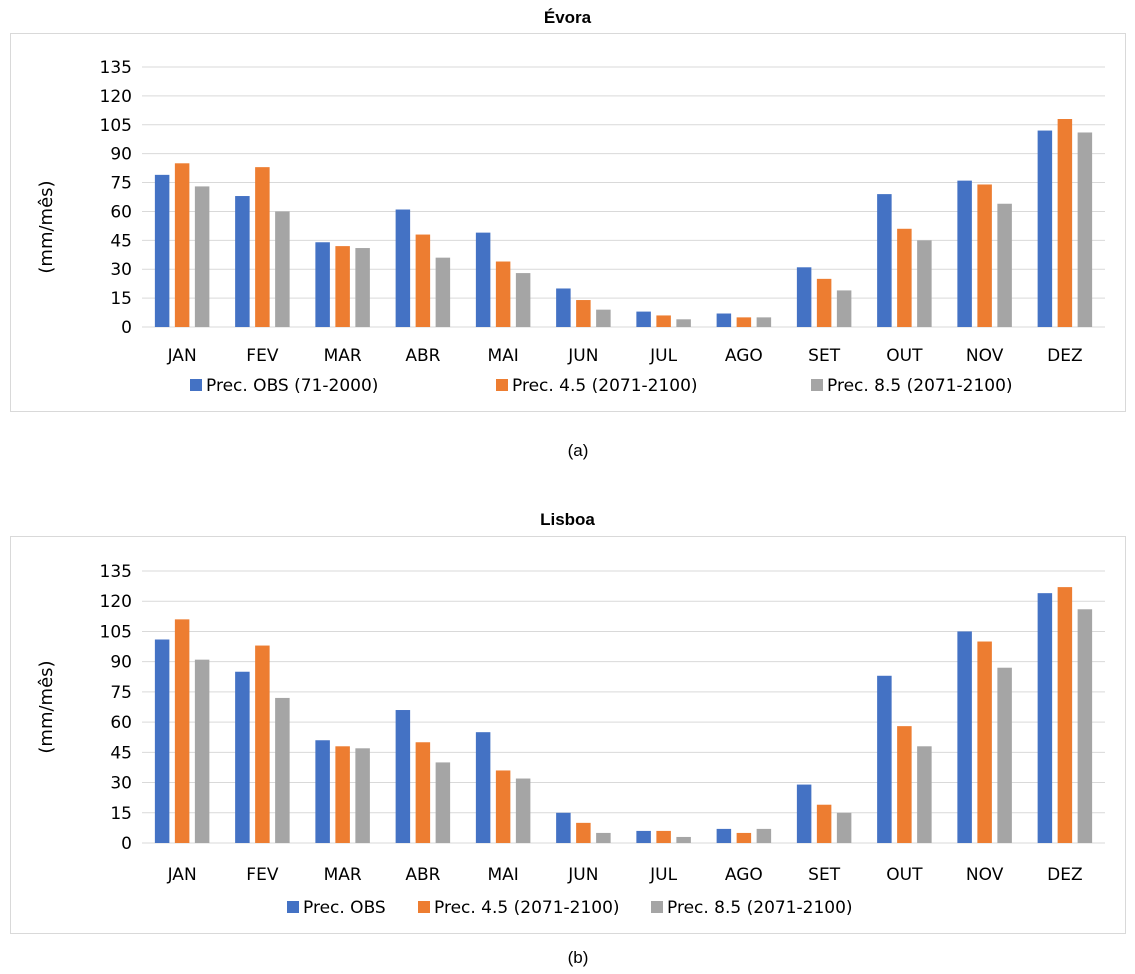 This screenshot has height=974, width=1135. I want to click on bar-rcp45-mai, so click(503, 294).